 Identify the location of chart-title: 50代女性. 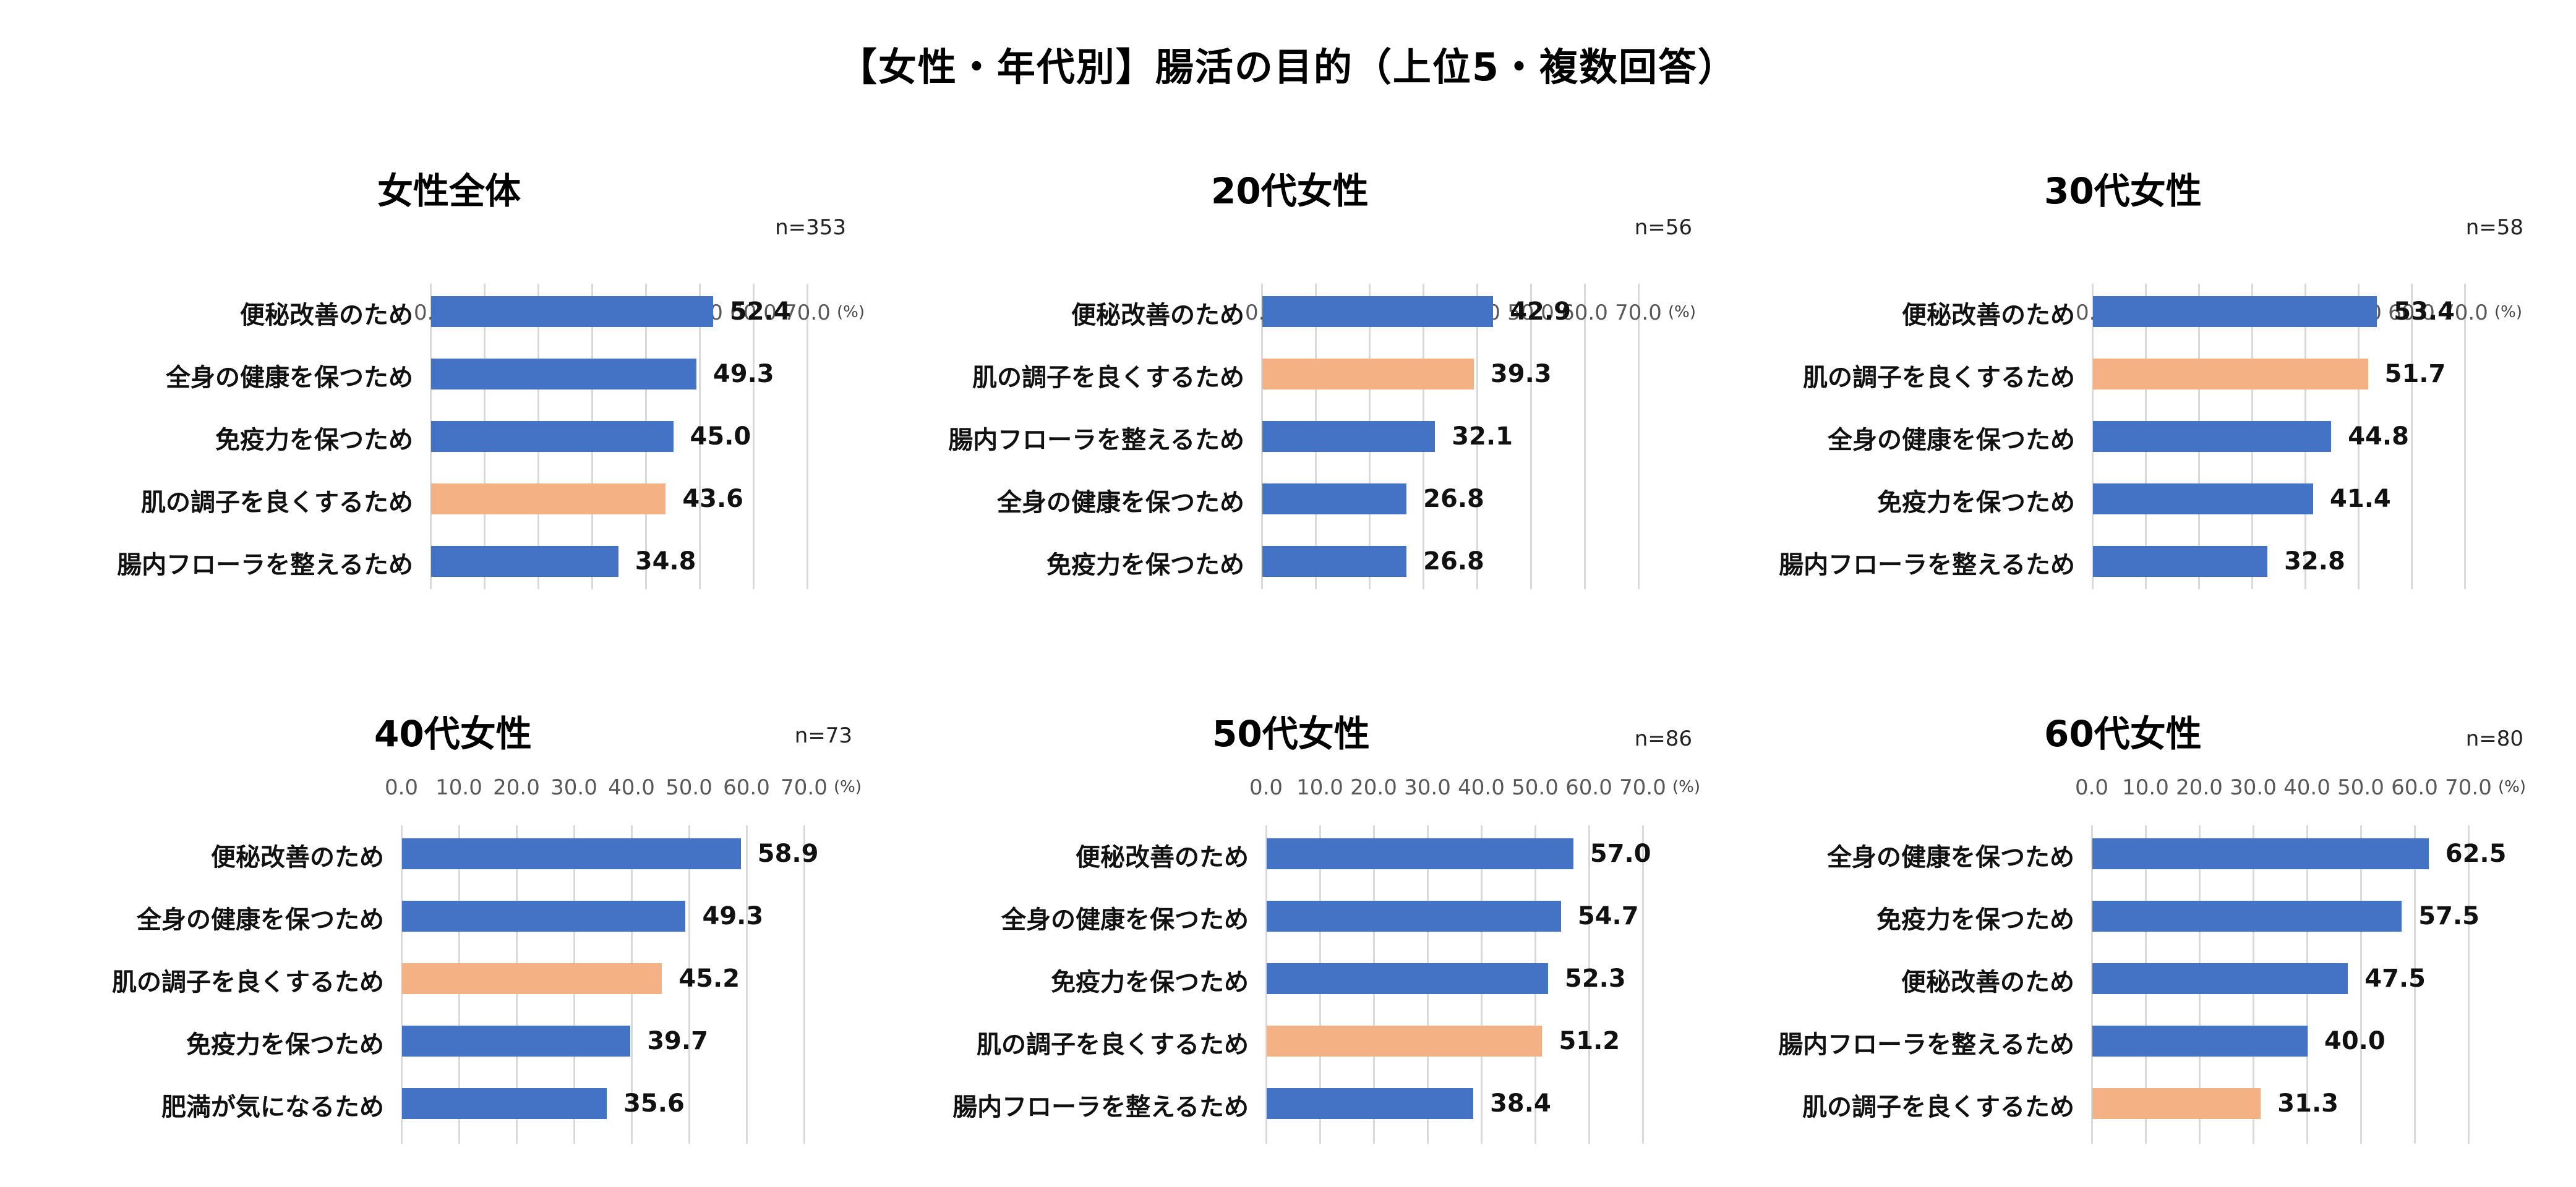
(1291, 734).